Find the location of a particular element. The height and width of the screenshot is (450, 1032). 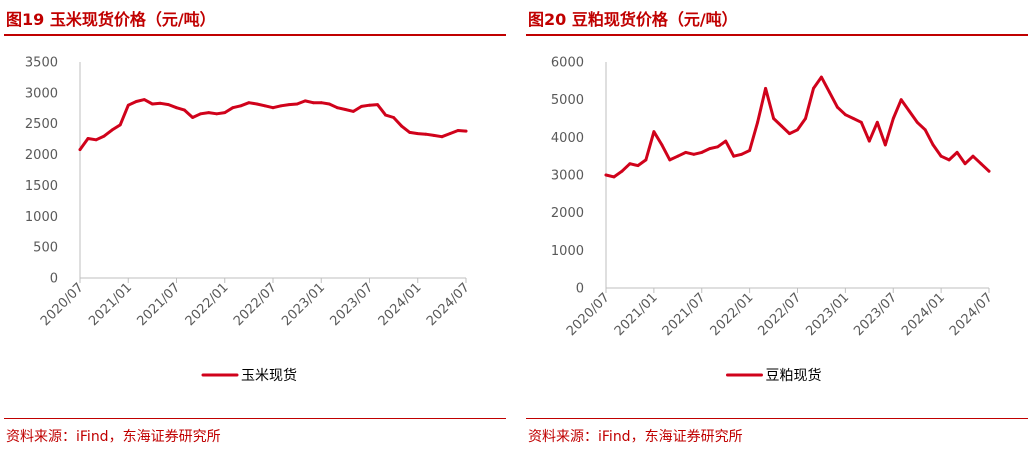

y-tick-label: 6000 is located at coordinates (567, 63).